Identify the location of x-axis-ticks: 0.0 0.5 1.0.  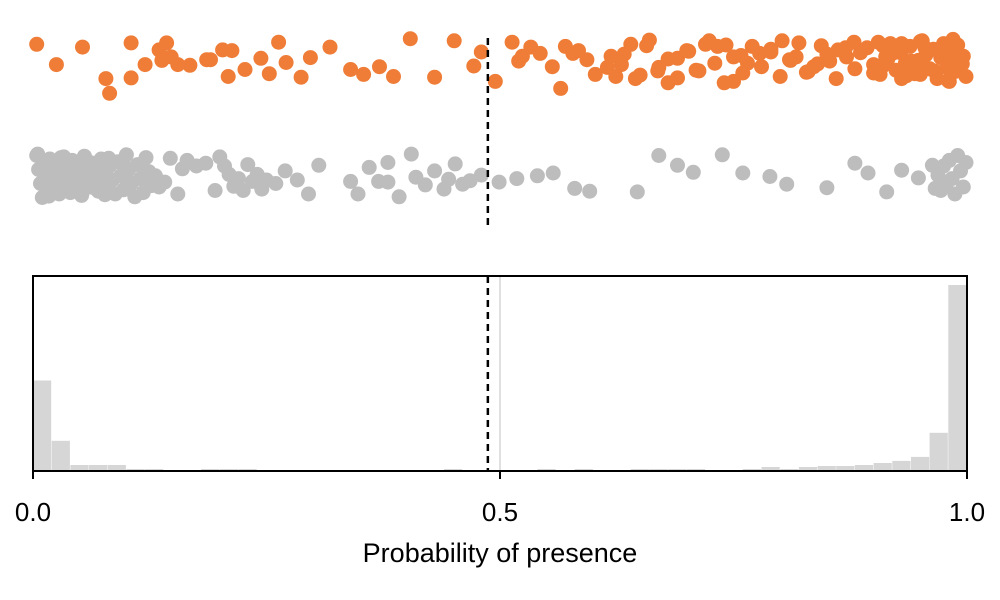
(500, 499).